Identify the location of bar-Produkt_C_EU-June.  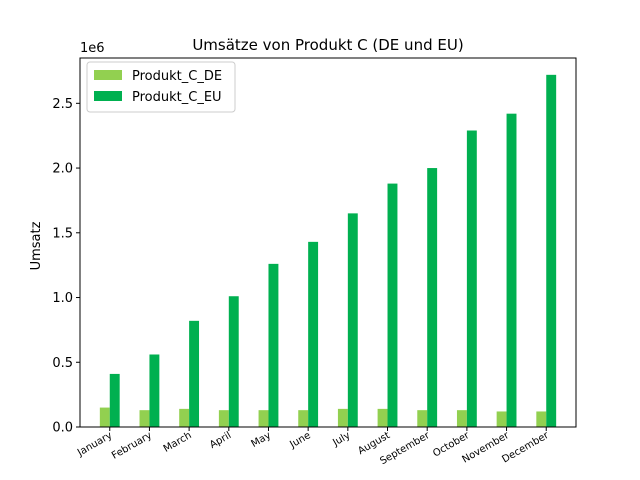
(313, 334).